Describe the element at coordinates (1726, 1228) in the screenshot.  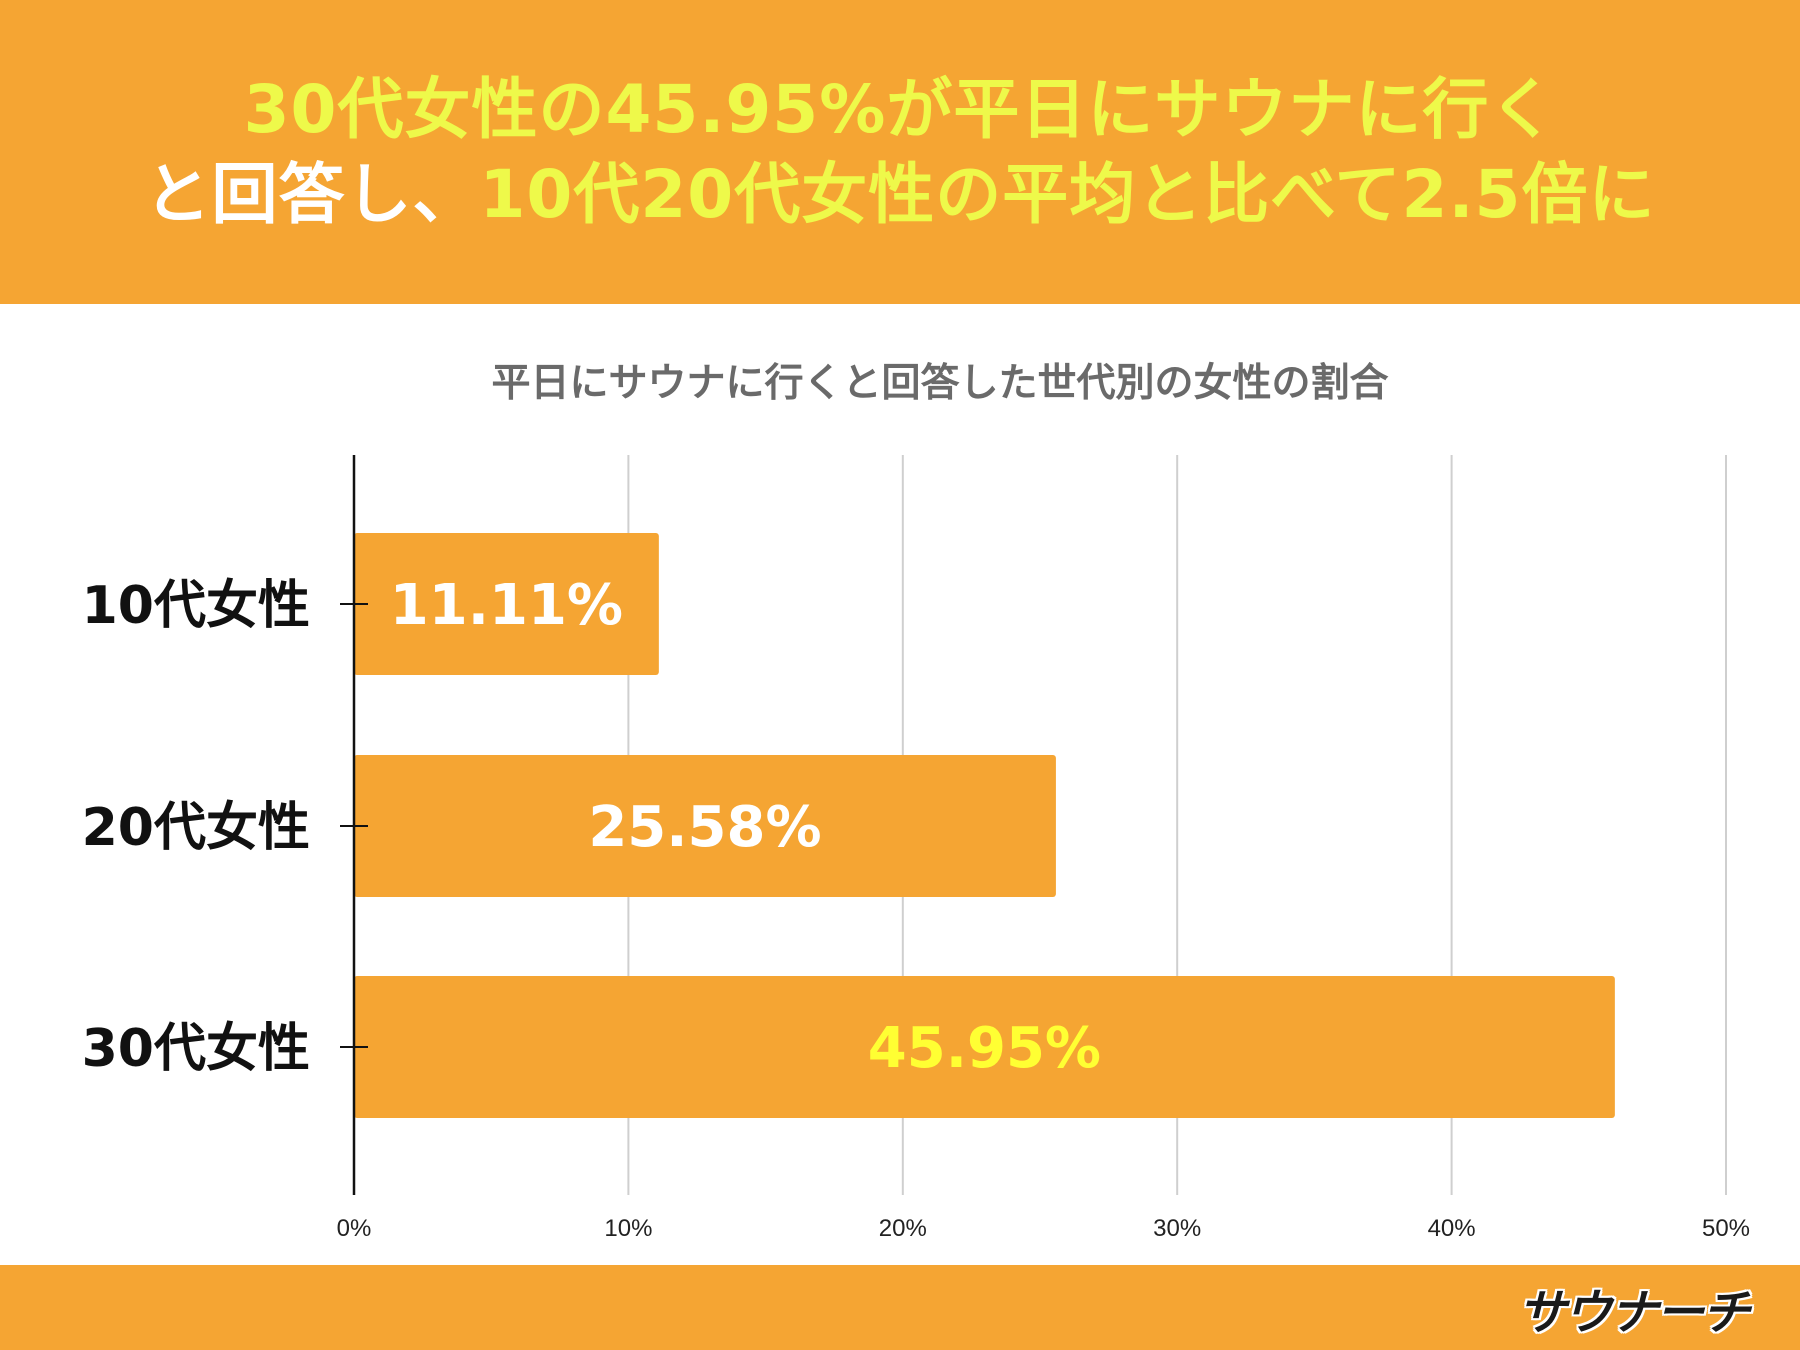
I see `x-tick-label: 50%` at that location.